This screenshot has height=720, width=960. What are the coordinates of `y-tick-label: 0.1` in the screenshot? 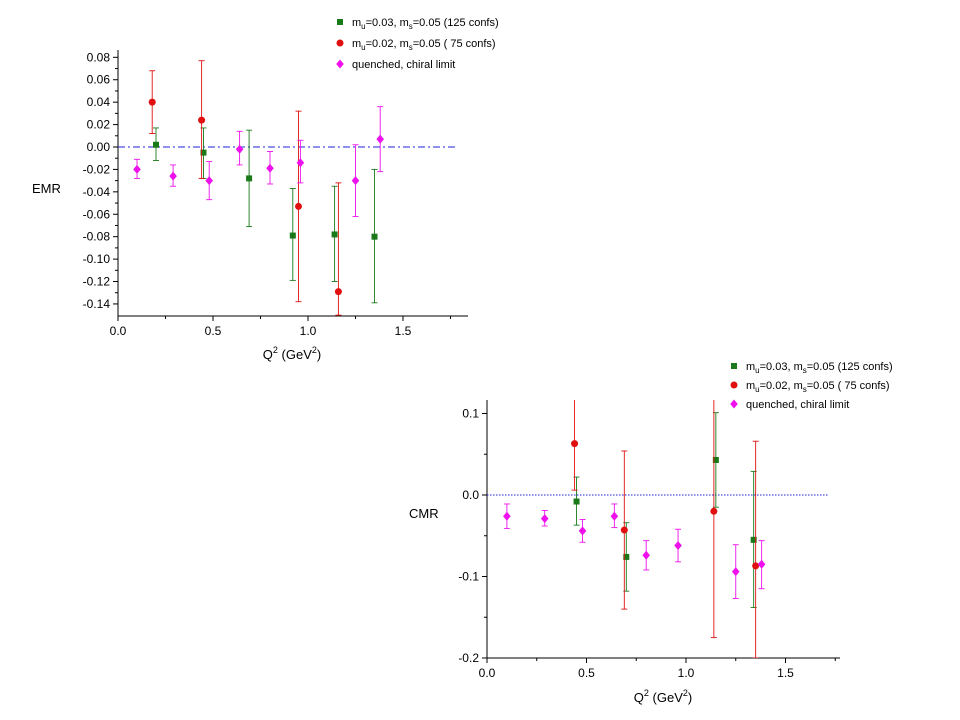 It's located at (470, 414).